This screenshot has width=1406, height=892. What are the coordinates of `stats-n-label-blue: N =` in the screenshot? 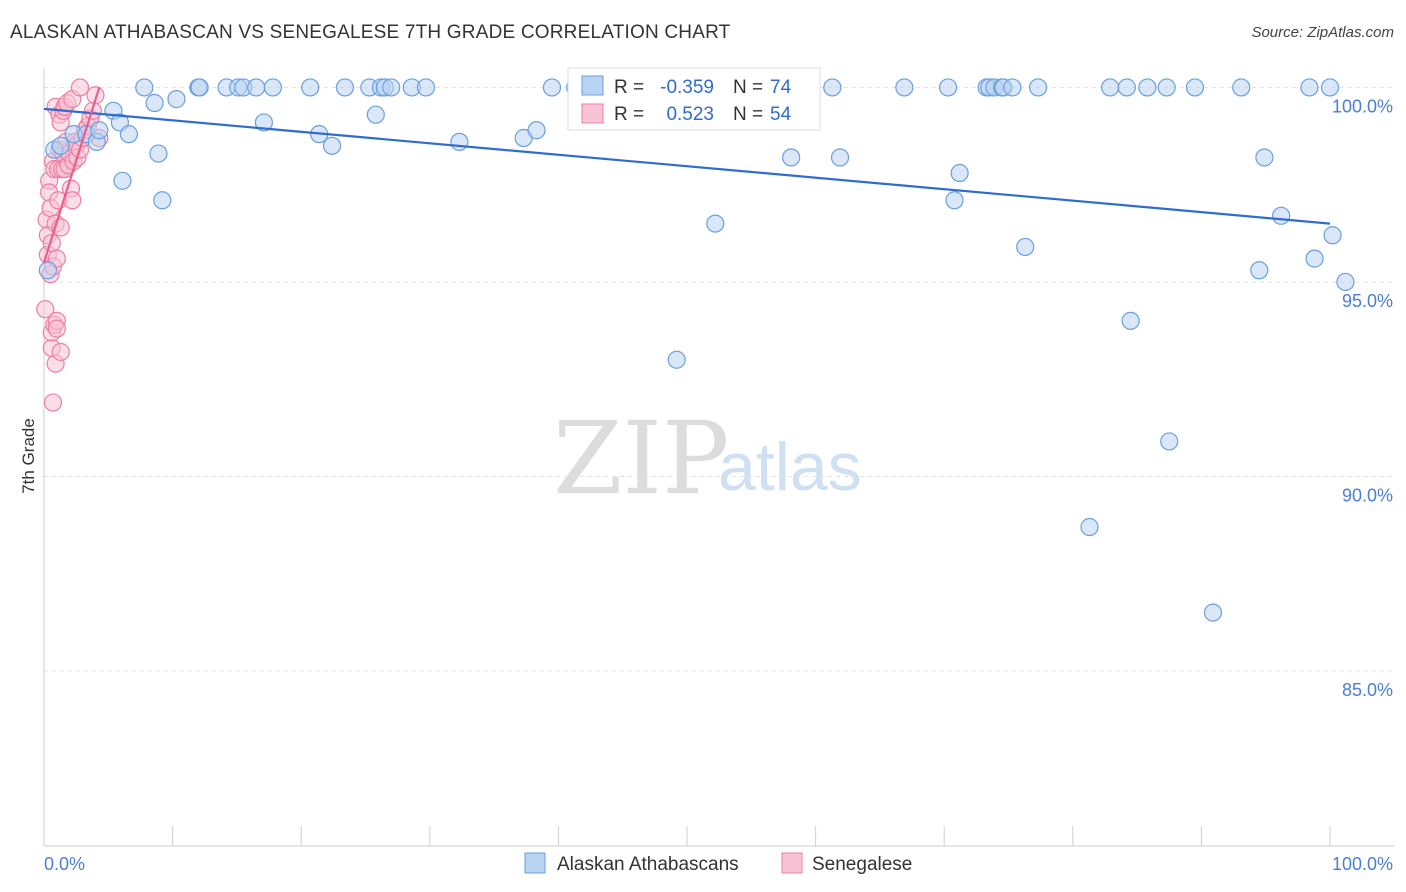 It's located at (748, 87).